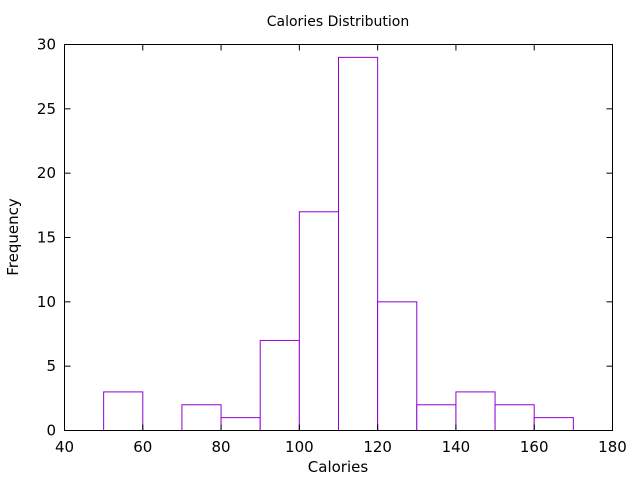  What do you see at coordinates (46, 238) in the screenshot?
I see `y-tick-label: 15` at bounding box center [46, 238].